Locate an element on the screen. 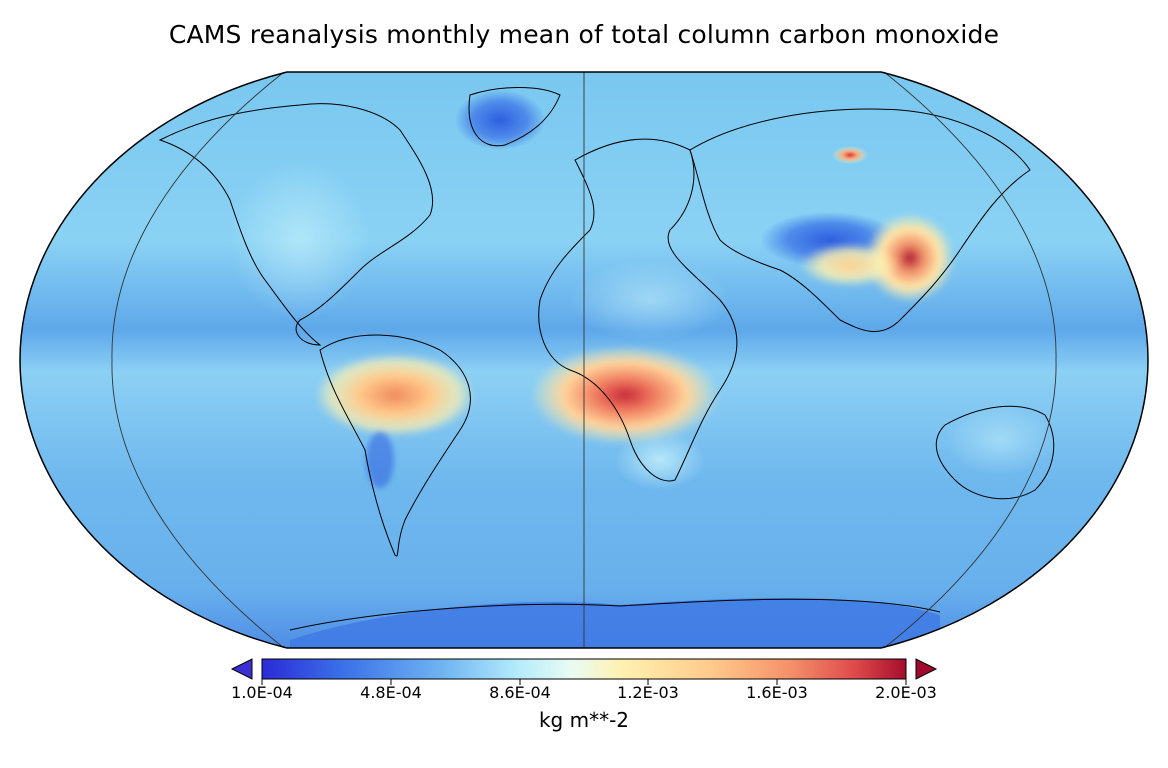 This screenshot has width=1168, height=768. sahara-tint is located at coordinates (650, 300).